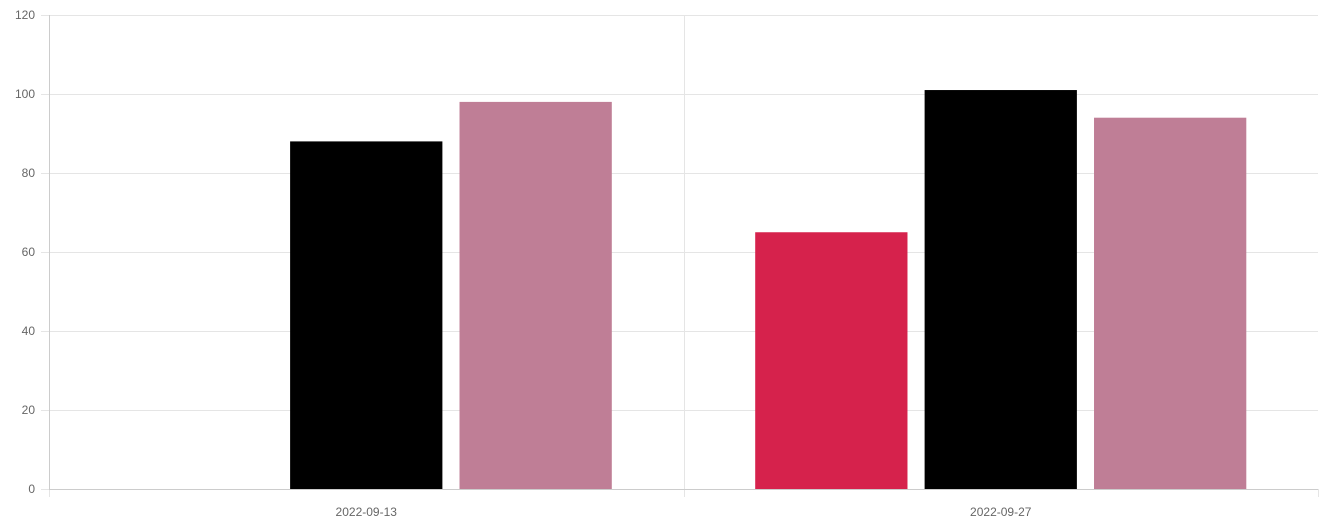  Describe the element at coordinates (29, 173) in the screenshot. I see `y-tick-label: 80` at that location.